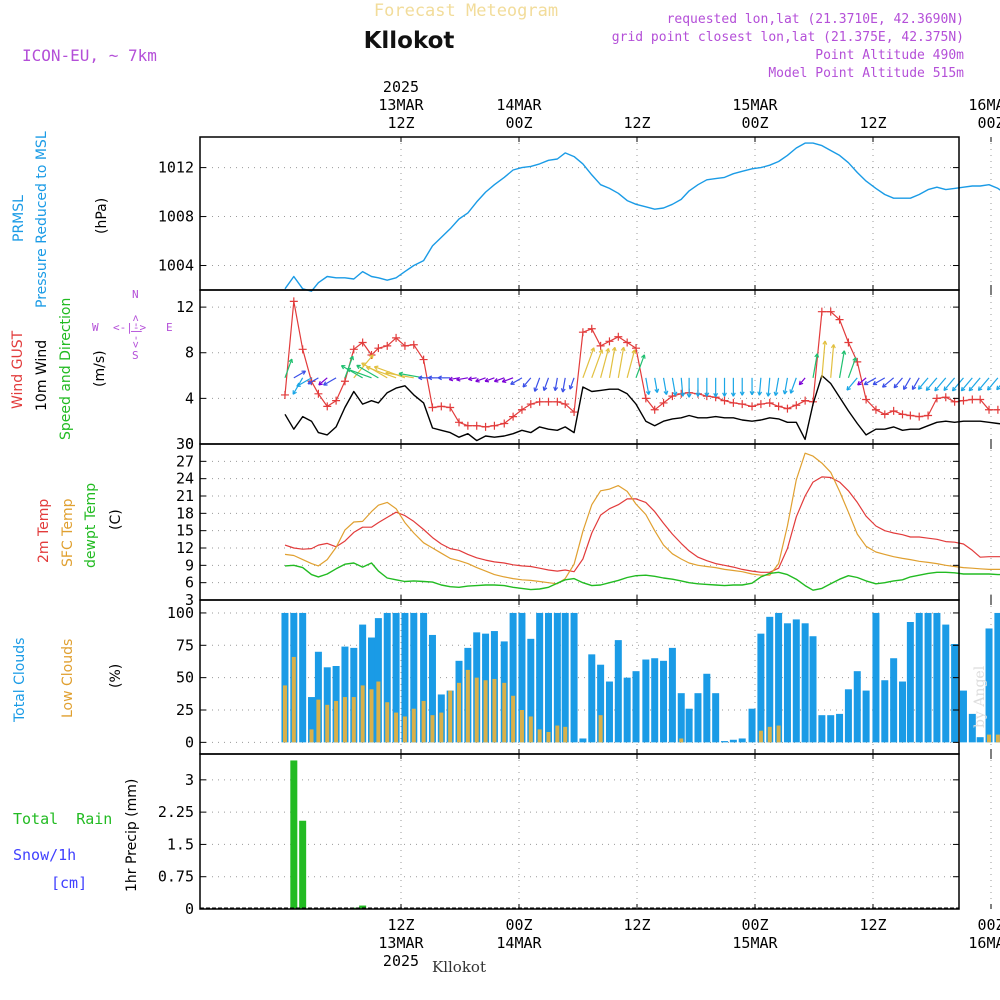 The image size is (1000, 1000). I want to click on rain-bar, so click(303, 864).